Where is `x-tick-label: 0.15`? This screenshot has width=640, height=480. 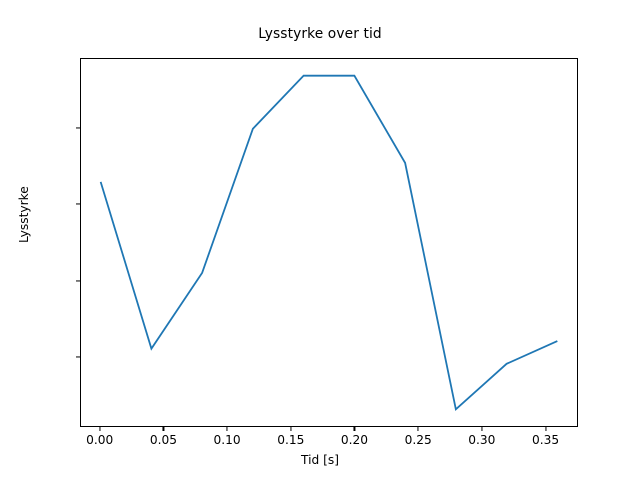
x-tick-label: 0.15 is located at coordinates (291, 440).